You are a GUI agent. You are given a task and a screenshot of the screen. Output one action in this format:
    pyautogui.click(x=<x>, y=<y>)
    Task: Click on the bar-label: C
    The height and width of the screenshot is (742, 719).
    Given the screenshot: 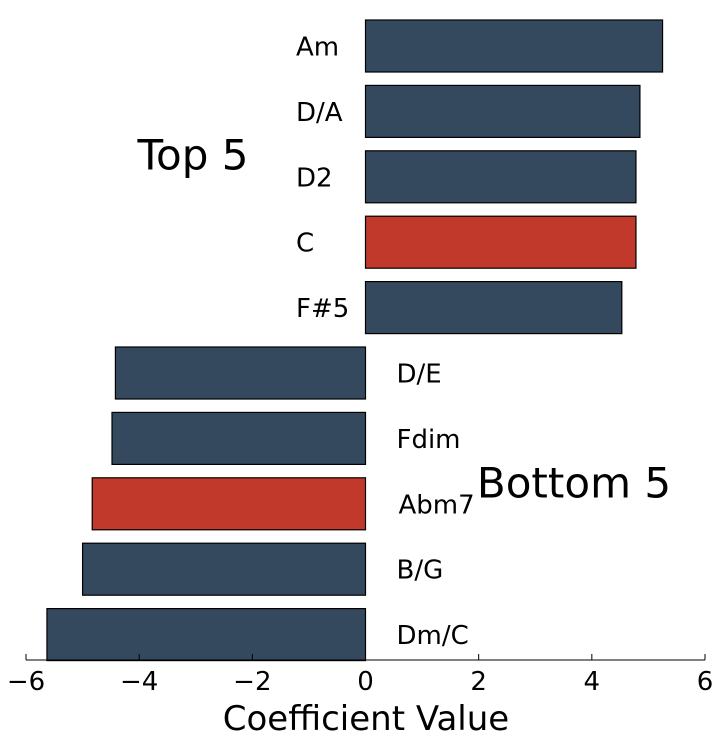 What is the action you would take?
    pyautogui.click(x=305, y=244)
    